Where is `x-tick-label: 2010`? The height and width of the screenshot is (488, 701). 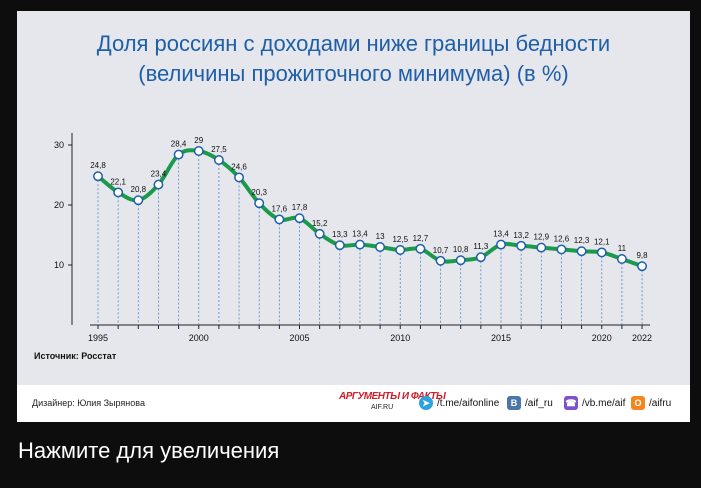
x-tick-label: 2010 is located at coordinates (400, 338).